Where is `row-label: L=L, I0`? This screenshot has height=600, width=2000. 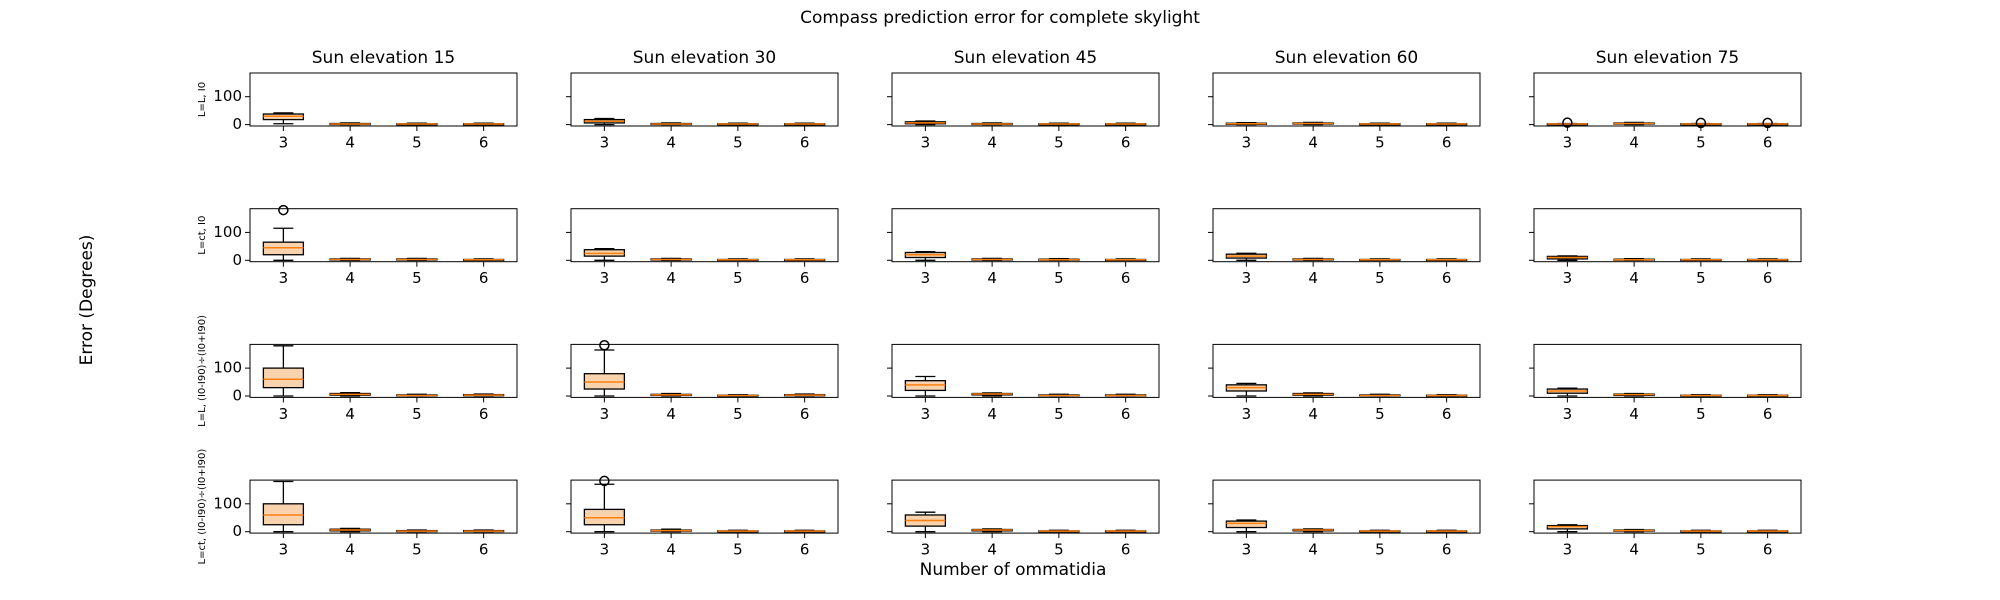
row-label: L=L, I0 is located at coordinates (202, 99).